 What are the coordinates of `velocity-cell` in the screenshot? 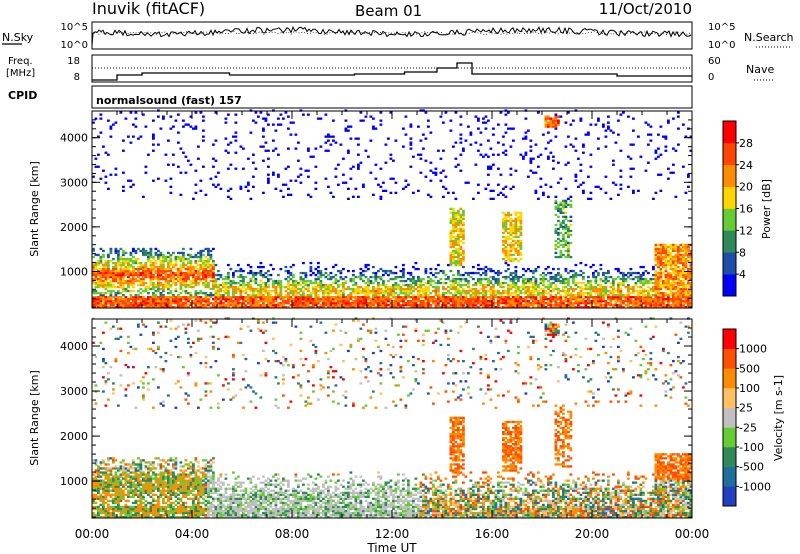 It's located at (93, 484).